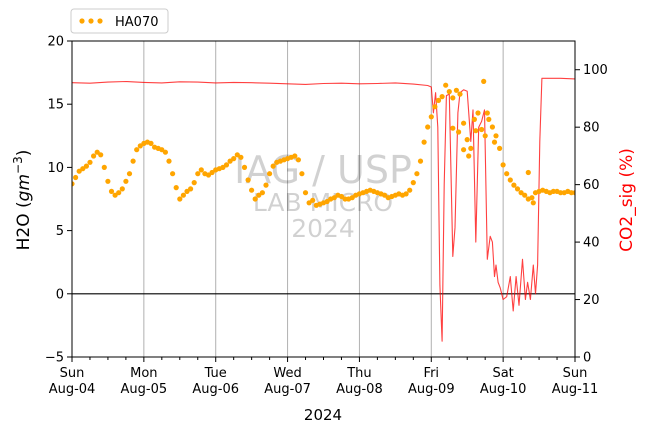  What do you see at coordinates (55, 168) in the screenshot?
I see `y-tick-label: 10` at bounding box center [55, 168].